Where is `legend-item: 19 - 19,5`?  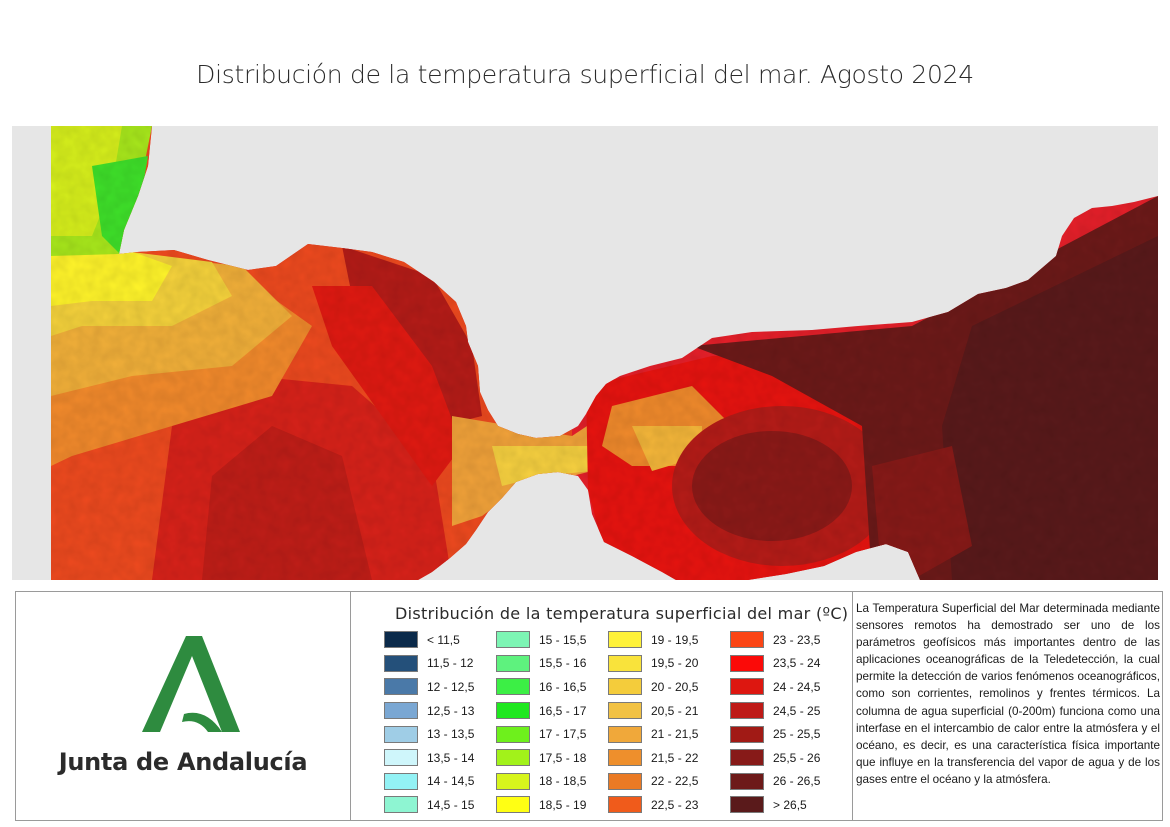 legend-item: 19 - 19,5 is located at coordinates (653, 640).